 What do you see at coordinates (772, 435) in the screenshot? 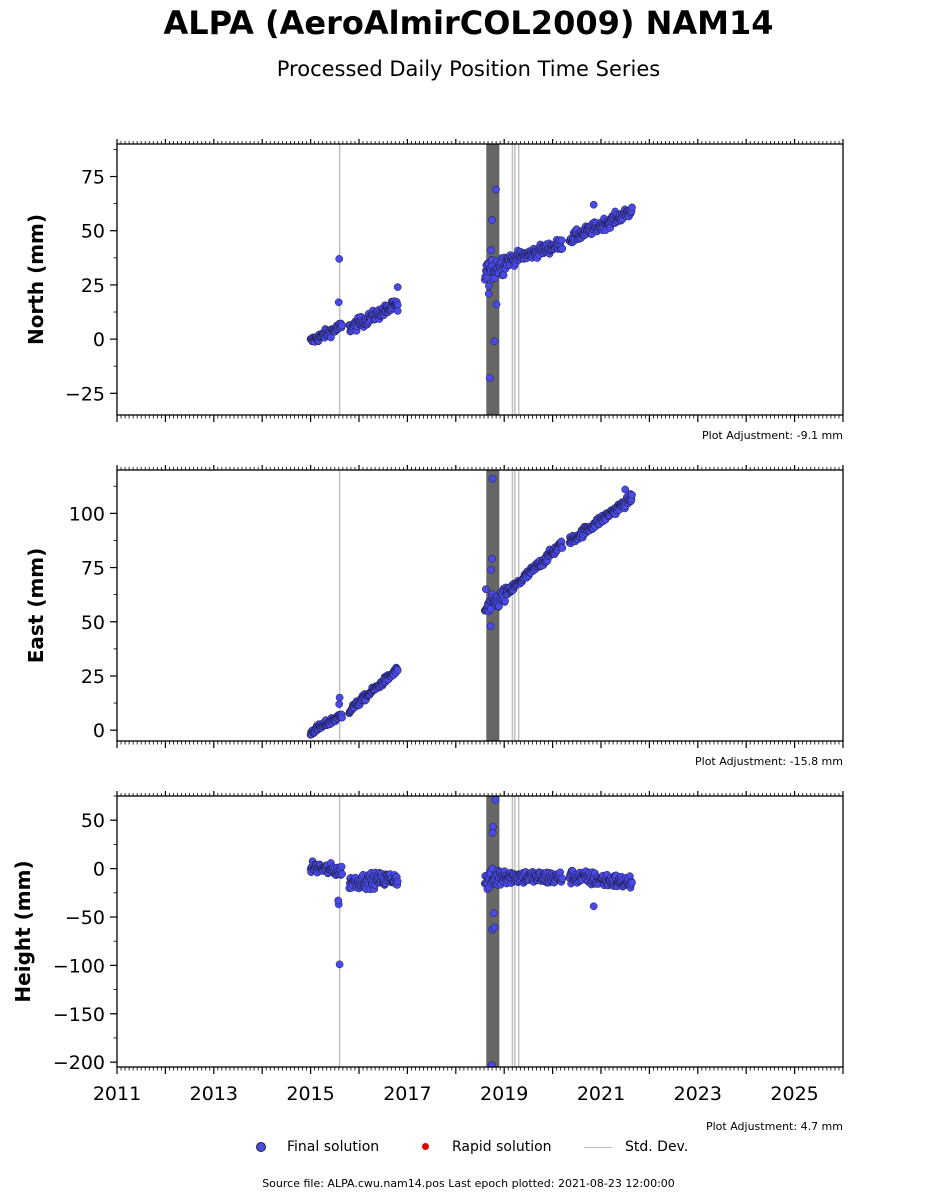
I see `north-plot-adjustment: Plot Adjustment: -9.1 mm` at bounding box center [772, 435].